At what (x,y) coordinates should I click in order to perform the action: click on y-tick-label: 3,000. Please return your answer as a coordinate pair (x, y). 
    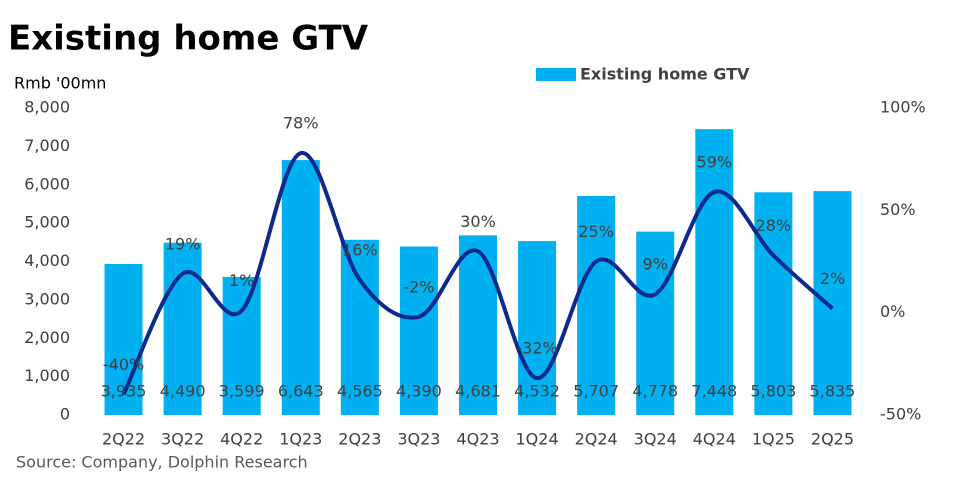
    Looking at the image, I should click on (47, 298).